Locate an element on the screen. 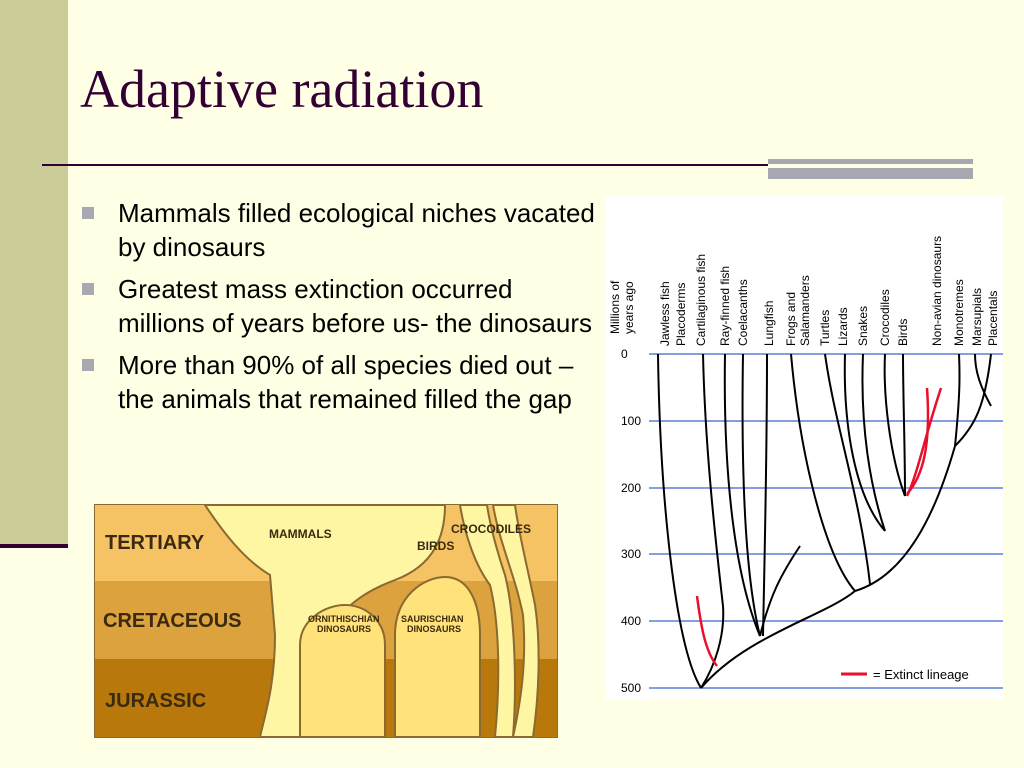 The height and width of the screenshot is (768, 1024). lungfish-branch is located at coordinates (765, 495).